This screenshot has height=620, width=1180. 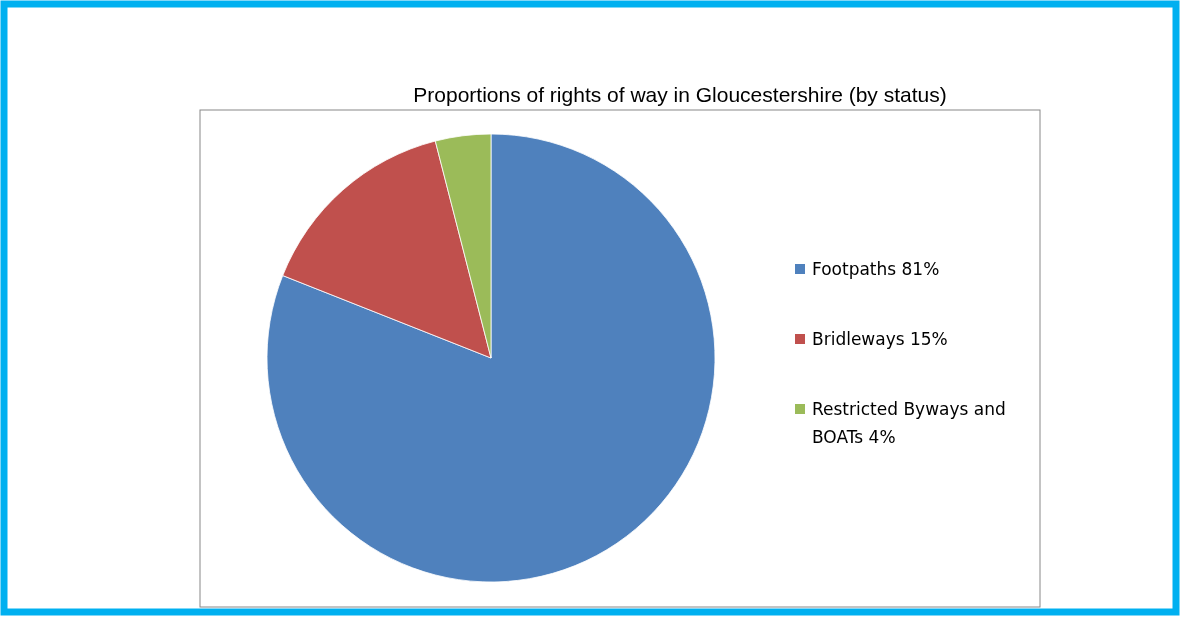 I want to click on legend-label: Restricted Byways and BOATs 4%, so click(x=909, y=423).